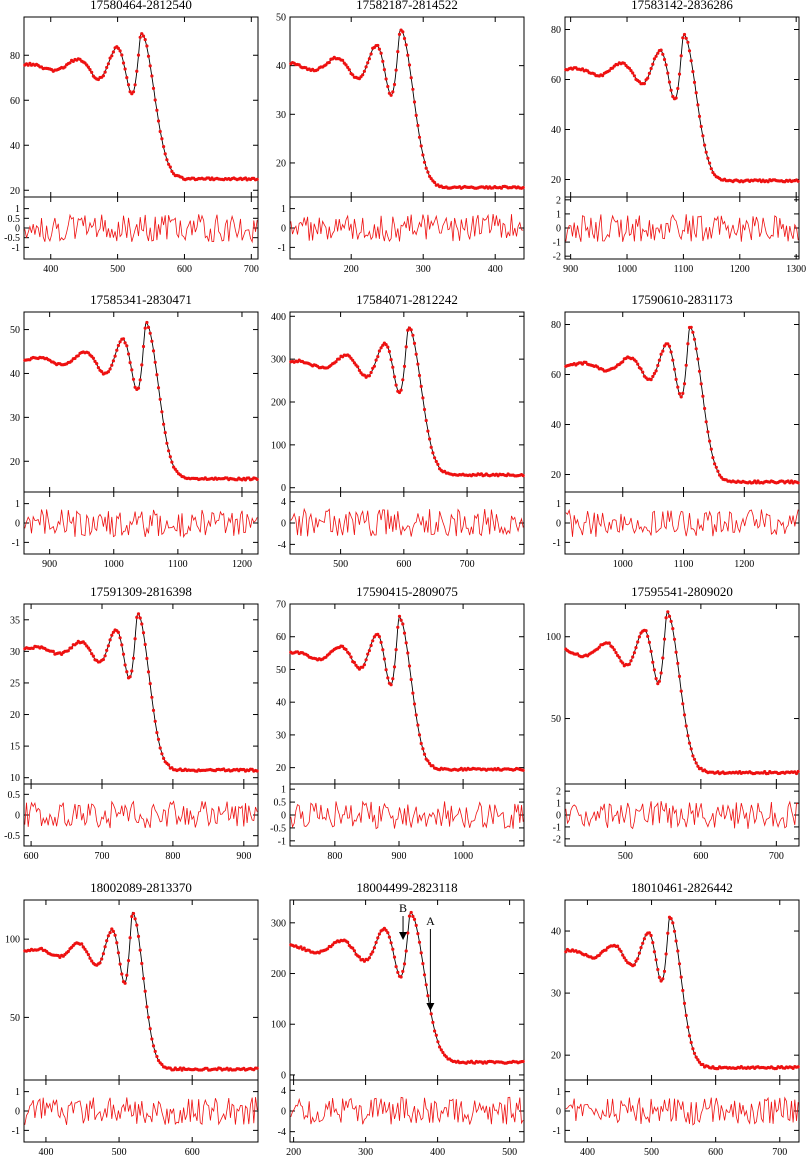 Image resolution: width=806 pixels, height=1161 pixels. Describe the element at coordinates (556, 30) in the screenshot. I see `y-tick-label: 80` at that location.